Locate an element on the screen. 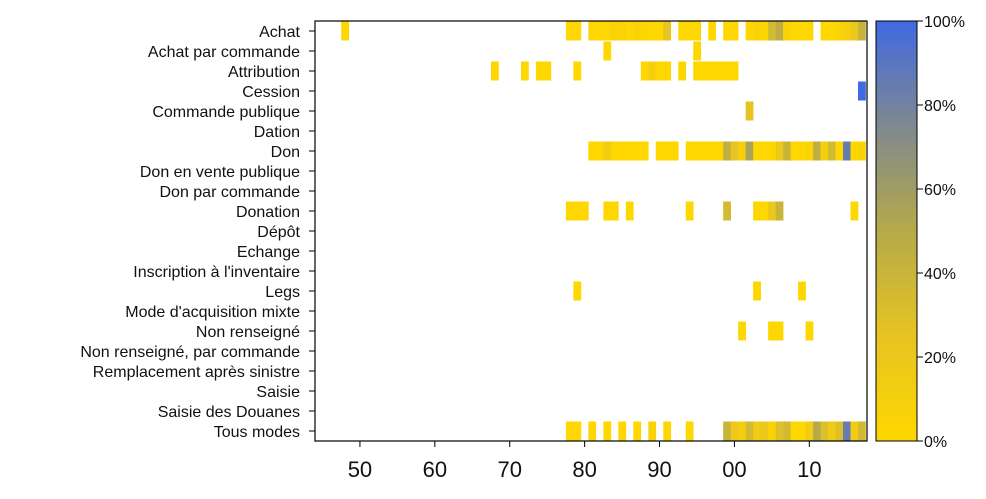 The width and height of the screenshot is (986, 499). x-tick-label: 80 is located at coordinates (584, 469).